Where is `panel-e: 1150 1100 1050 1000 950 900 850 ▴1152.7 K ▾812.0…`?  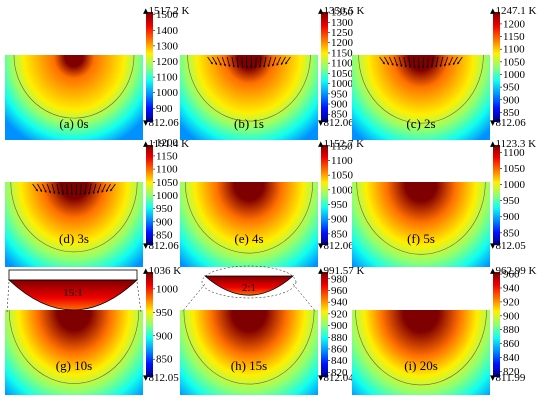 panel-e: 1150 1100 1050 1000 950 900 850 ▴1152.7 K ▾812.0… is located at coordinates (272, 202).